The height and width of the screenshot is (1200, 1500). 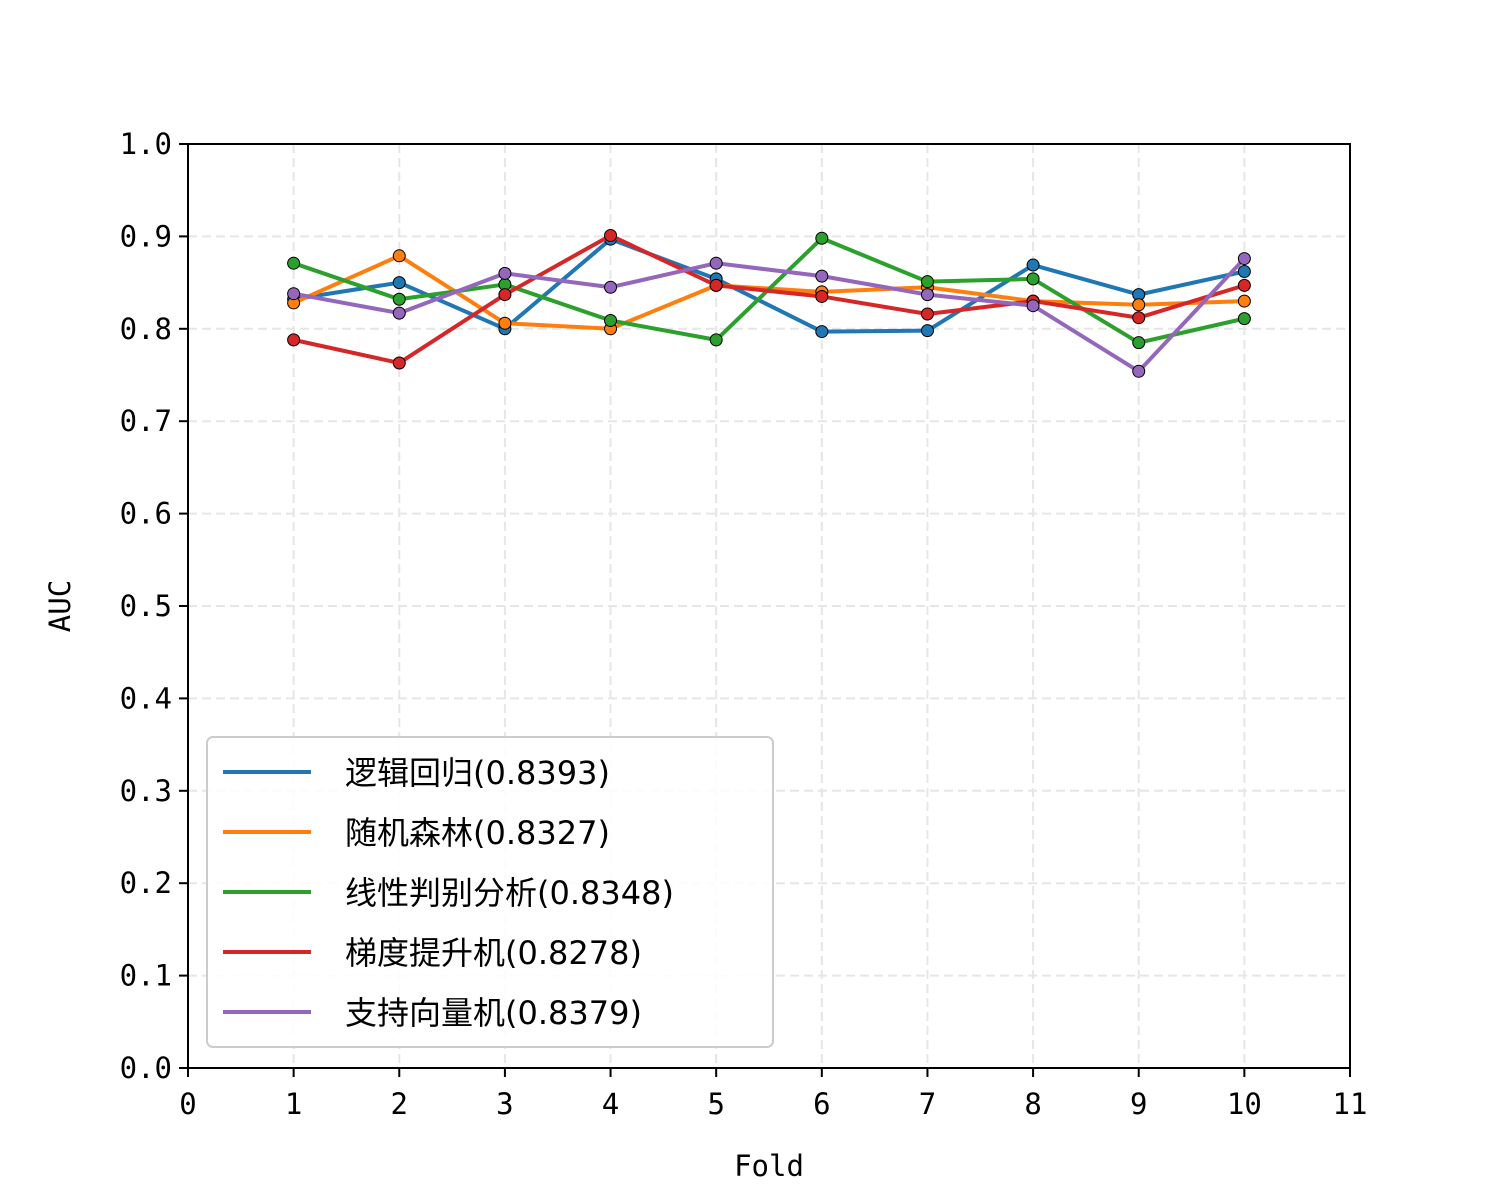 I want to click on x-tick-label: 0, so click(x=187, y=1104).